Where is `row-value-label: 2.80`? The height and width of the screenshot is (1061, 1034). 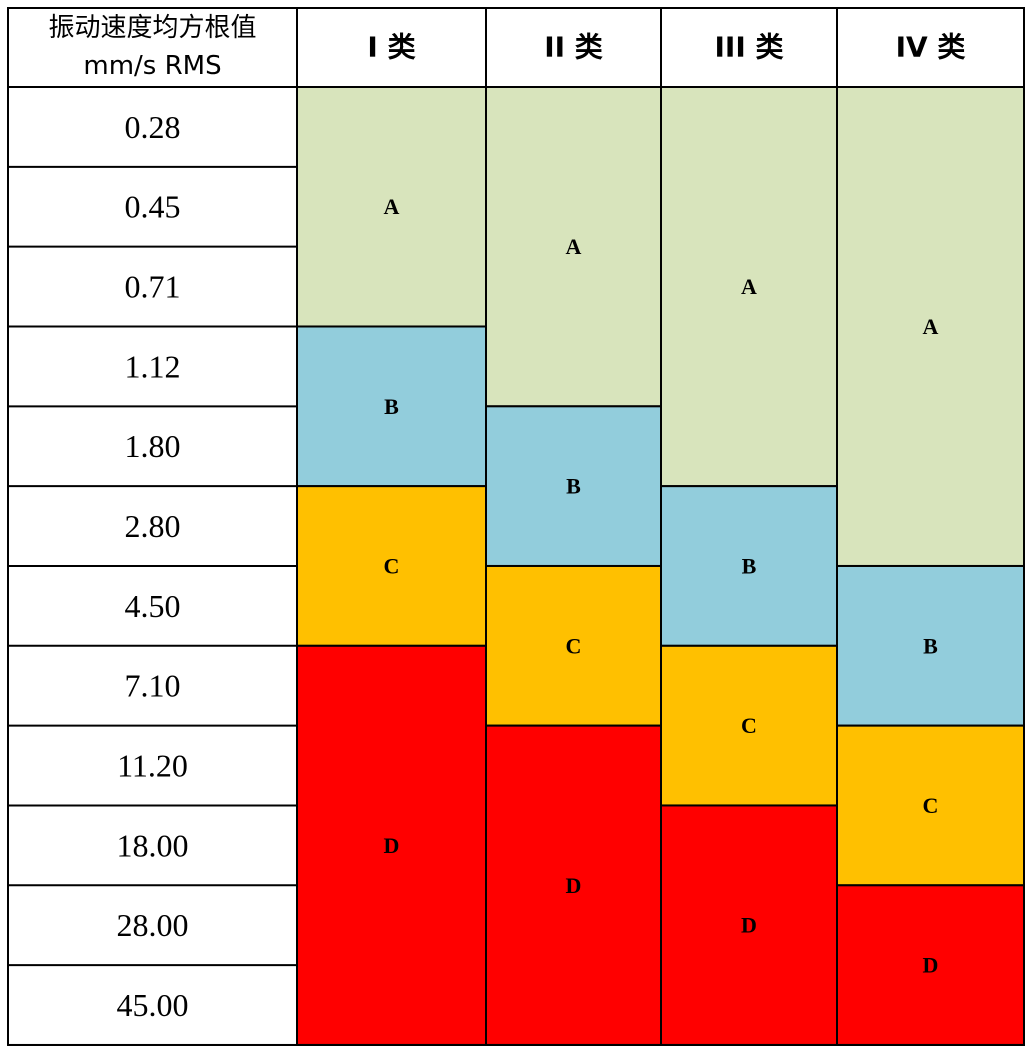 row-value-label: 2.80 is located at coordinates (153, 526).